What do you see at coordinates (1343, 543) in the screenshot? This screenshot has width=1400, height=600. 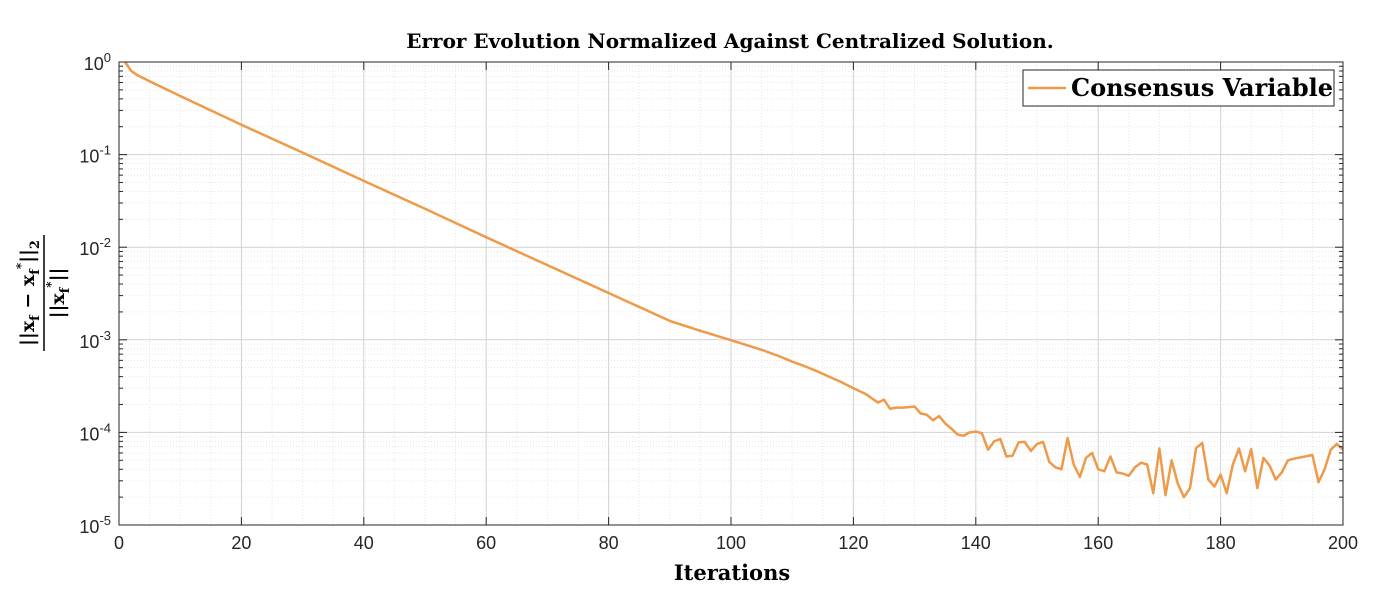 I see `x-tick-label: 200` at bounding box center [1343, 543].